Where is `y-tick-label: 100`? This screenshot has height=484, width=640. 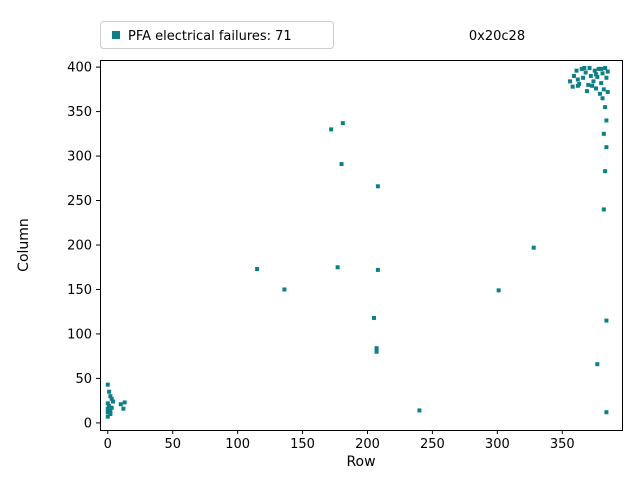 y-tick-label: 100 is located at coordinates (79, 334).